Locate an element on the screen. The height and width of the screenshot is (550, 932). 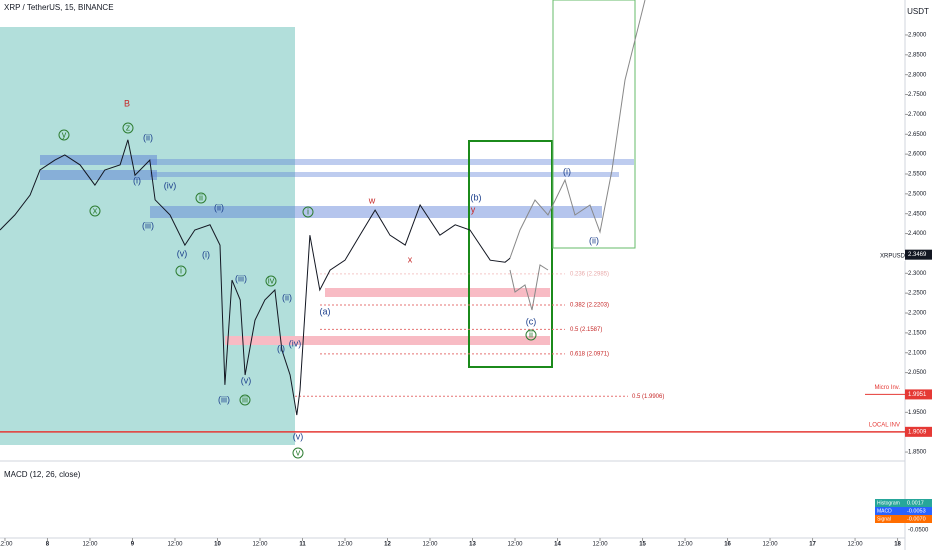
fib-label: 0.382 (2.2203) is located at coordinates (589, 306).